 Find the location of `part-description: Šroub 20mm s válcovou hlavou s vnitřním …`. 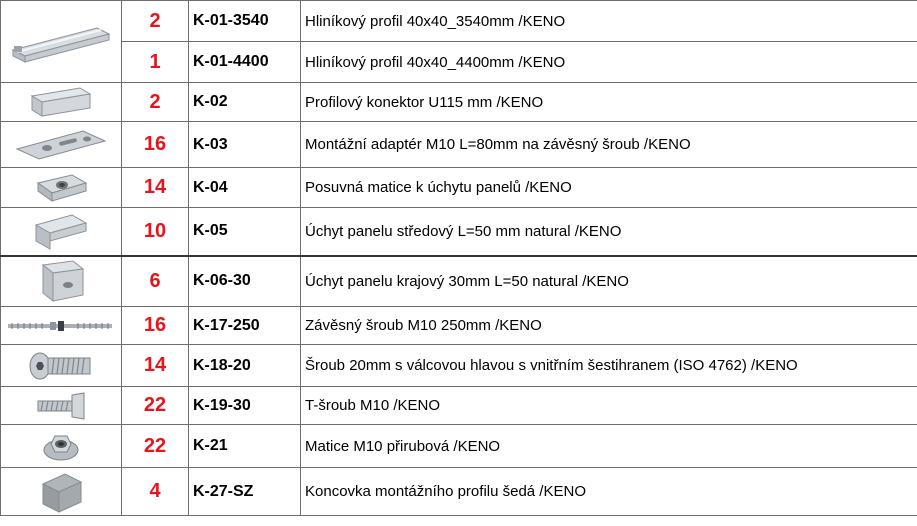

part-description: Šroub 20mm s válcovou hlavou s vnitřním … is located at coordinates (608, 365).